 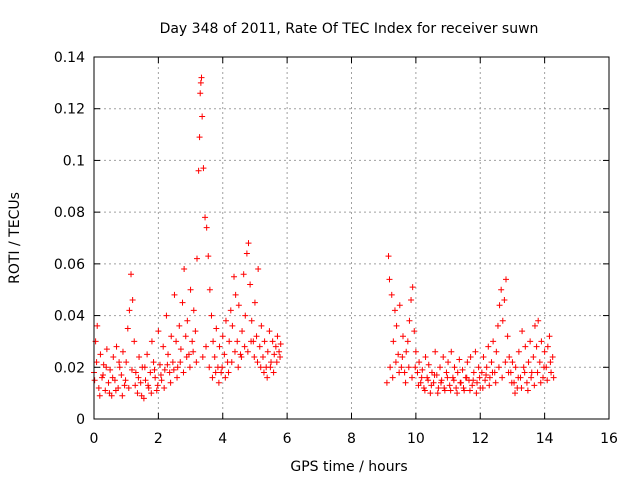 I want to click on y-tick-label: 0, so click(x=80, y=420).